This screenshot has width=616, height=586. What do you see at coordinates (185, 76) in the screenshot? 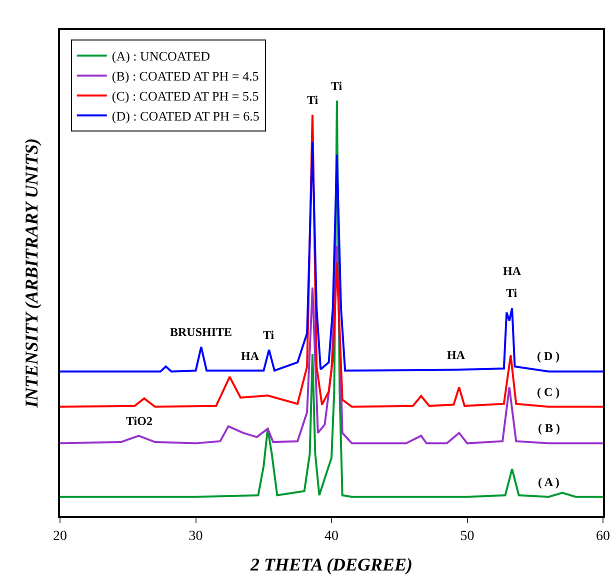
I see `legend-label: (B) : COATED AT PH = 4.5` at bounding box center [185, 76].